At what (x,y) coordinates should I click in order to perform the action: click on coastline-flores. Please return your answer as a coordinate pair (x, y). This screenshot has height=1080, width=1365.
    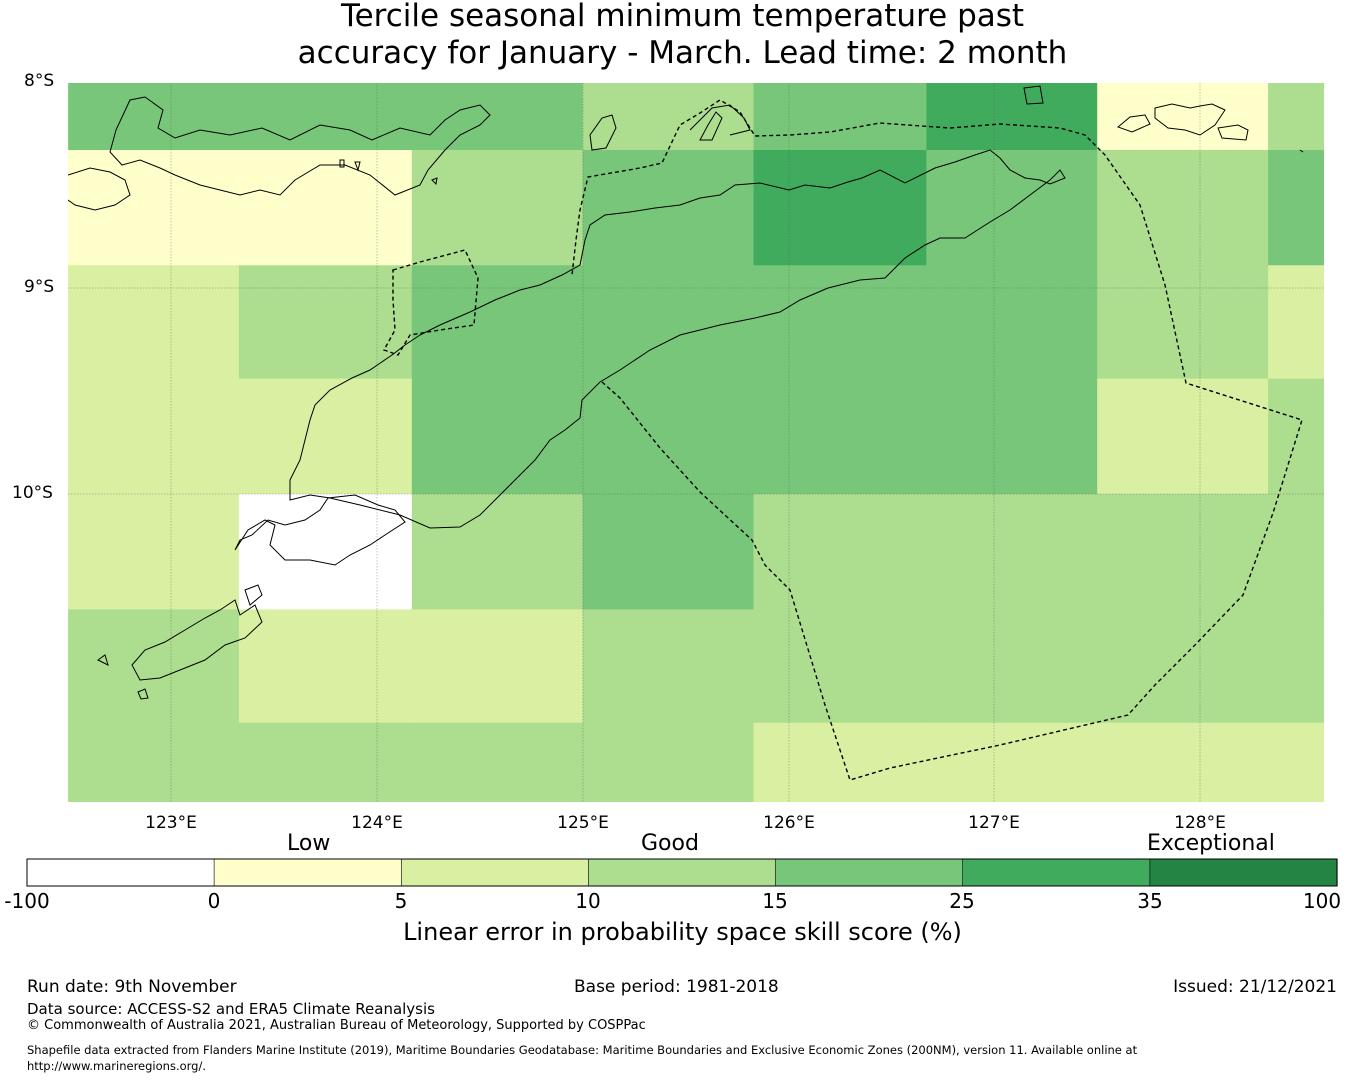
    Looking at the image, I should click on (300, 146).